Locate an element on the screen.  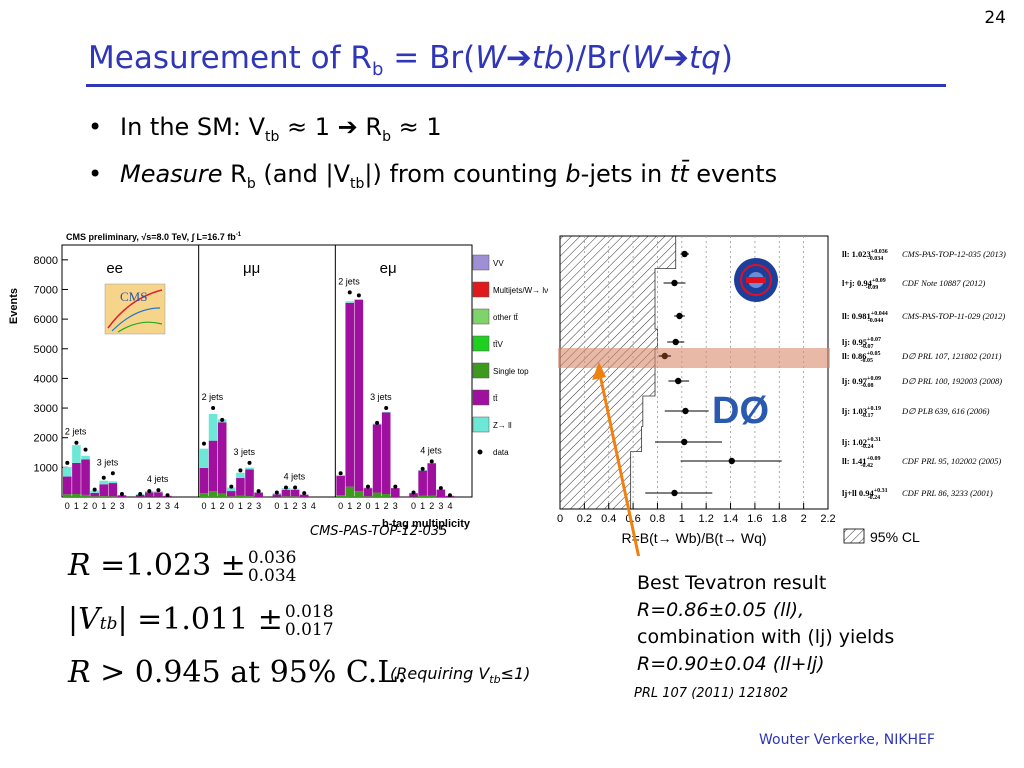
tev-result-ref: D∅ PLB 639, 616 (2006) is located at coordinates (945, 411).